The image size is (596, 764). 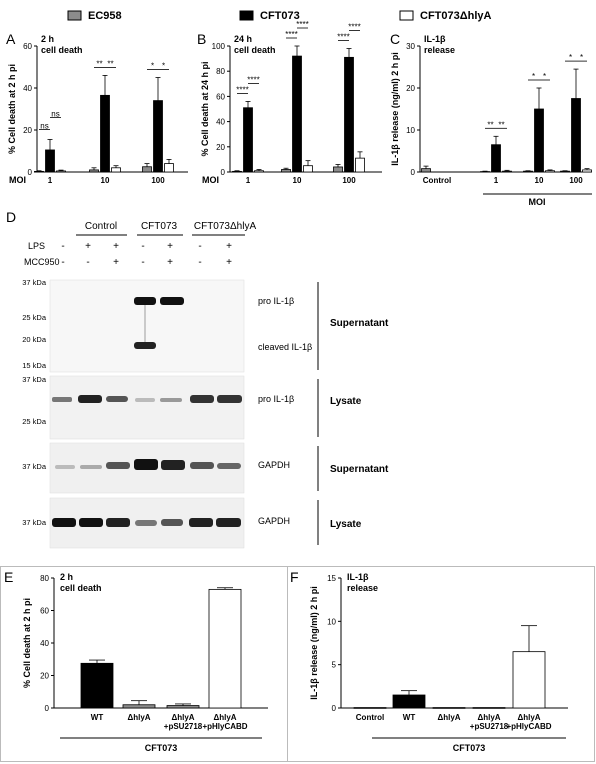 I want to click on y-tick-label: 100, so click(x=219, y=46).